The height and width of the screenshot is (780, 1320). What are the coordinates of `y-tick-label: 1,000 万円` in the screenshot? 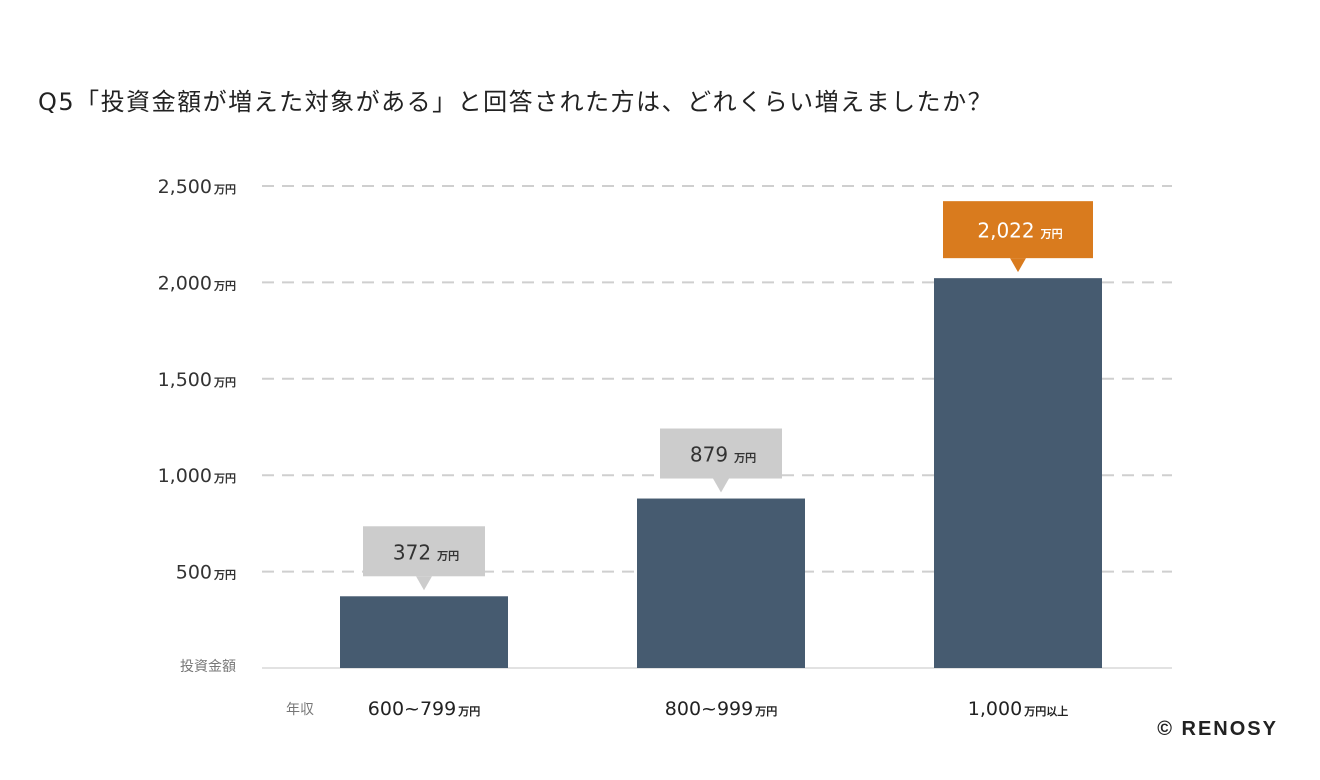 It's located at (197, 476).